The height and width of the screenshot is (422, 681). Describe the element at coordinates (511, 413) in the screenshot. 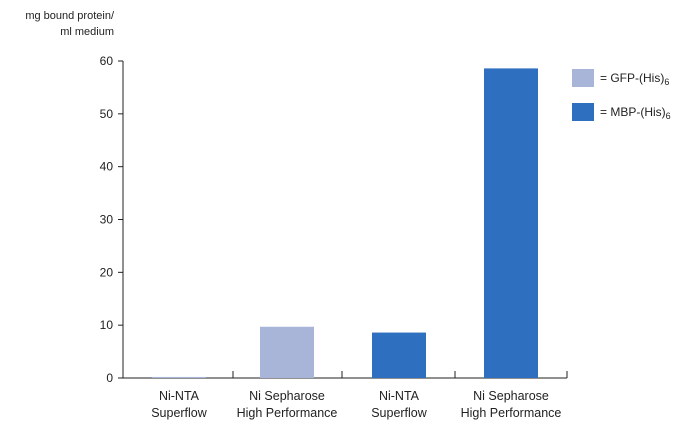

I see `category-label-4-line2: High Performance` at that location.